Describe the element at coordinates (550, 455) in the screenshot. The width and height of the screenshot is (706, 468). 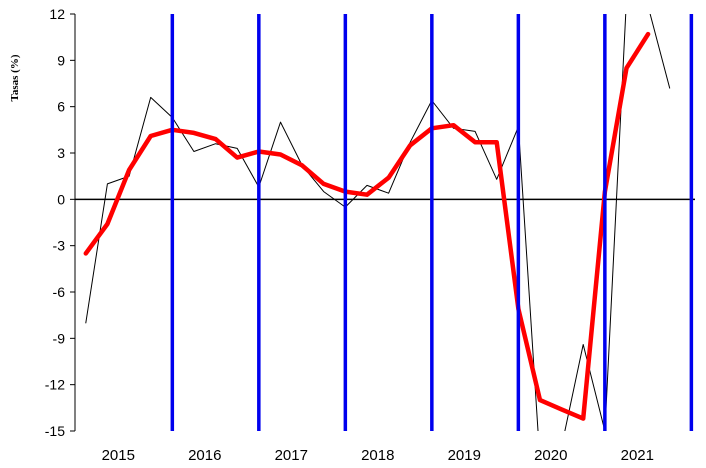
I see `x-tick-label: 2020` at that location.